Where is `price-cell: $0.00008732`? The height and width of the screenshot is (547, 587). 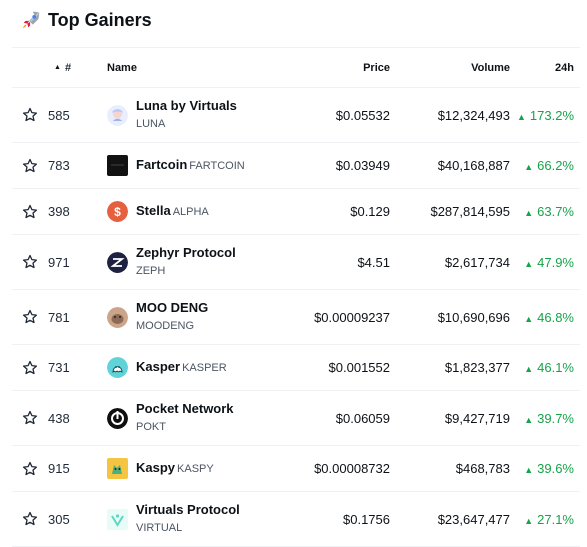 price-cell: $0.00008732 is located at coordinates (340, 468).